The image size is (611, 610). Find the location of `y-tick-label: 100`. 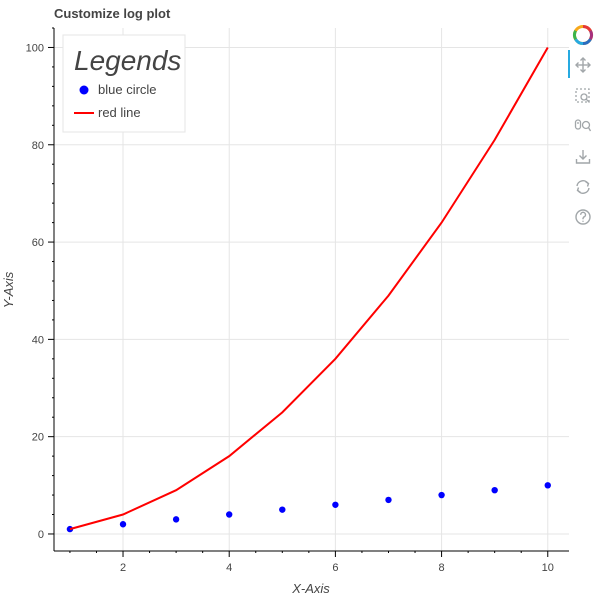

y-tick-label: 100 is located at coordinates (35, 48).